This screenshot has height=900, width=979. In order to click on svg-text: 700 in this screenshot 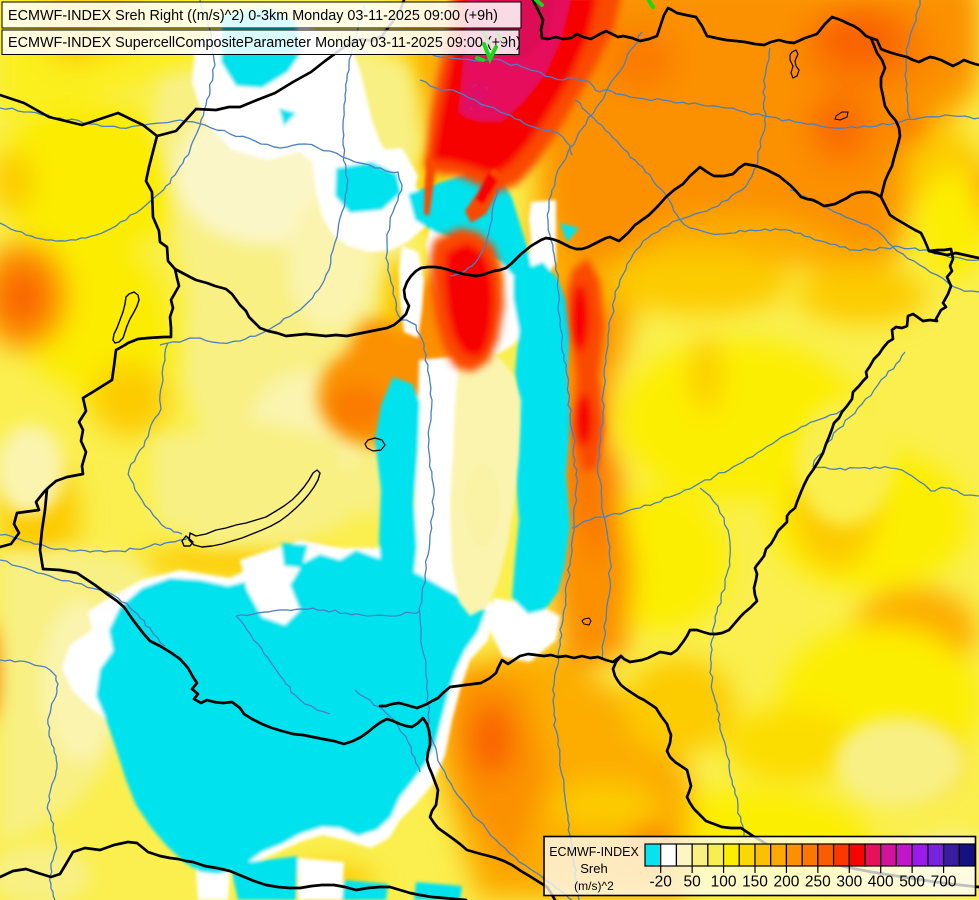, I will do `click(944, 882)`.